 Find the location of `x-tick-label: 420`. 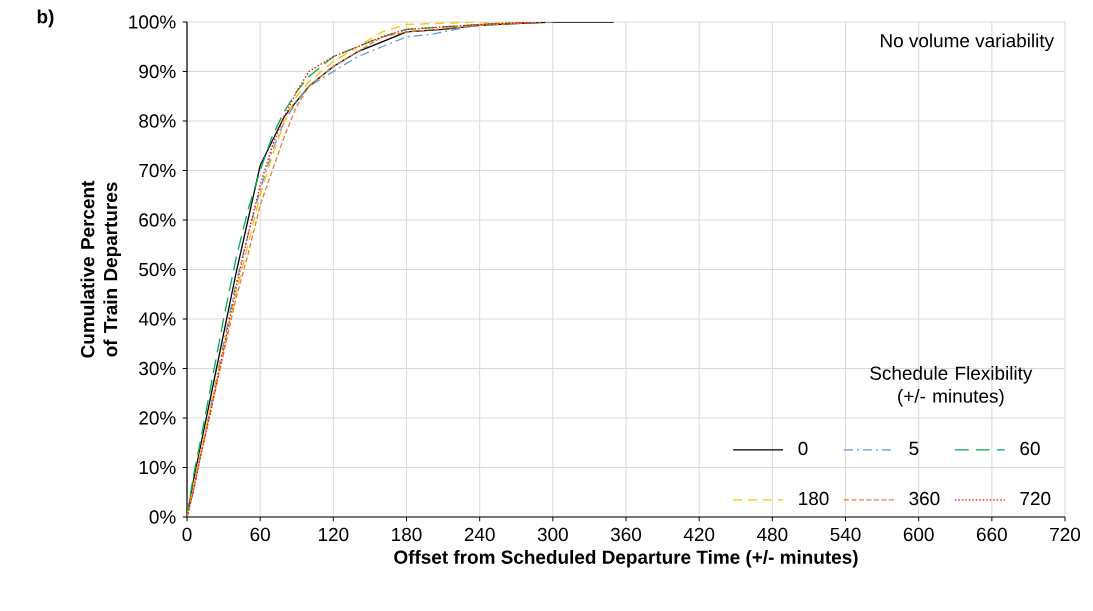

x-tick-label: 420 is located at coordinates (699, 534).